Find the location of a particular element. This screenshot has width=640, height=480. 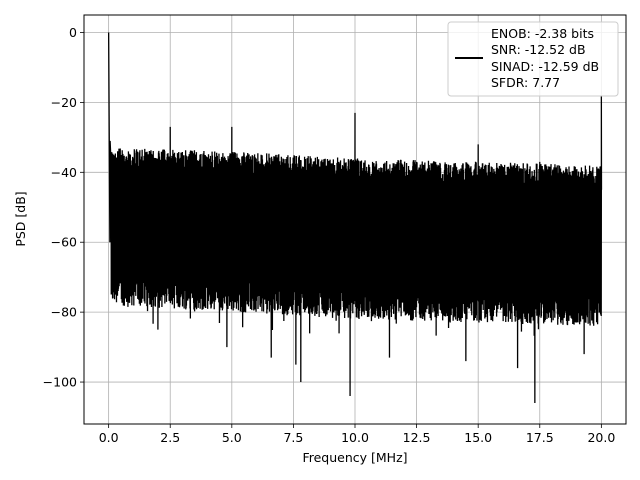

x-tick-label: 7.5 is located at coordinates (293, 437).